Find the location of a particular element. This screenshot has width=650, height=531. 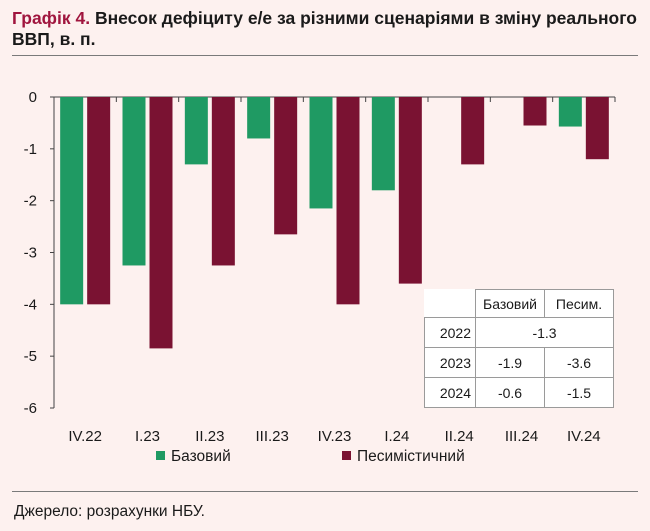

x-tick-label: III.24 is located at coordinates (521, 436).